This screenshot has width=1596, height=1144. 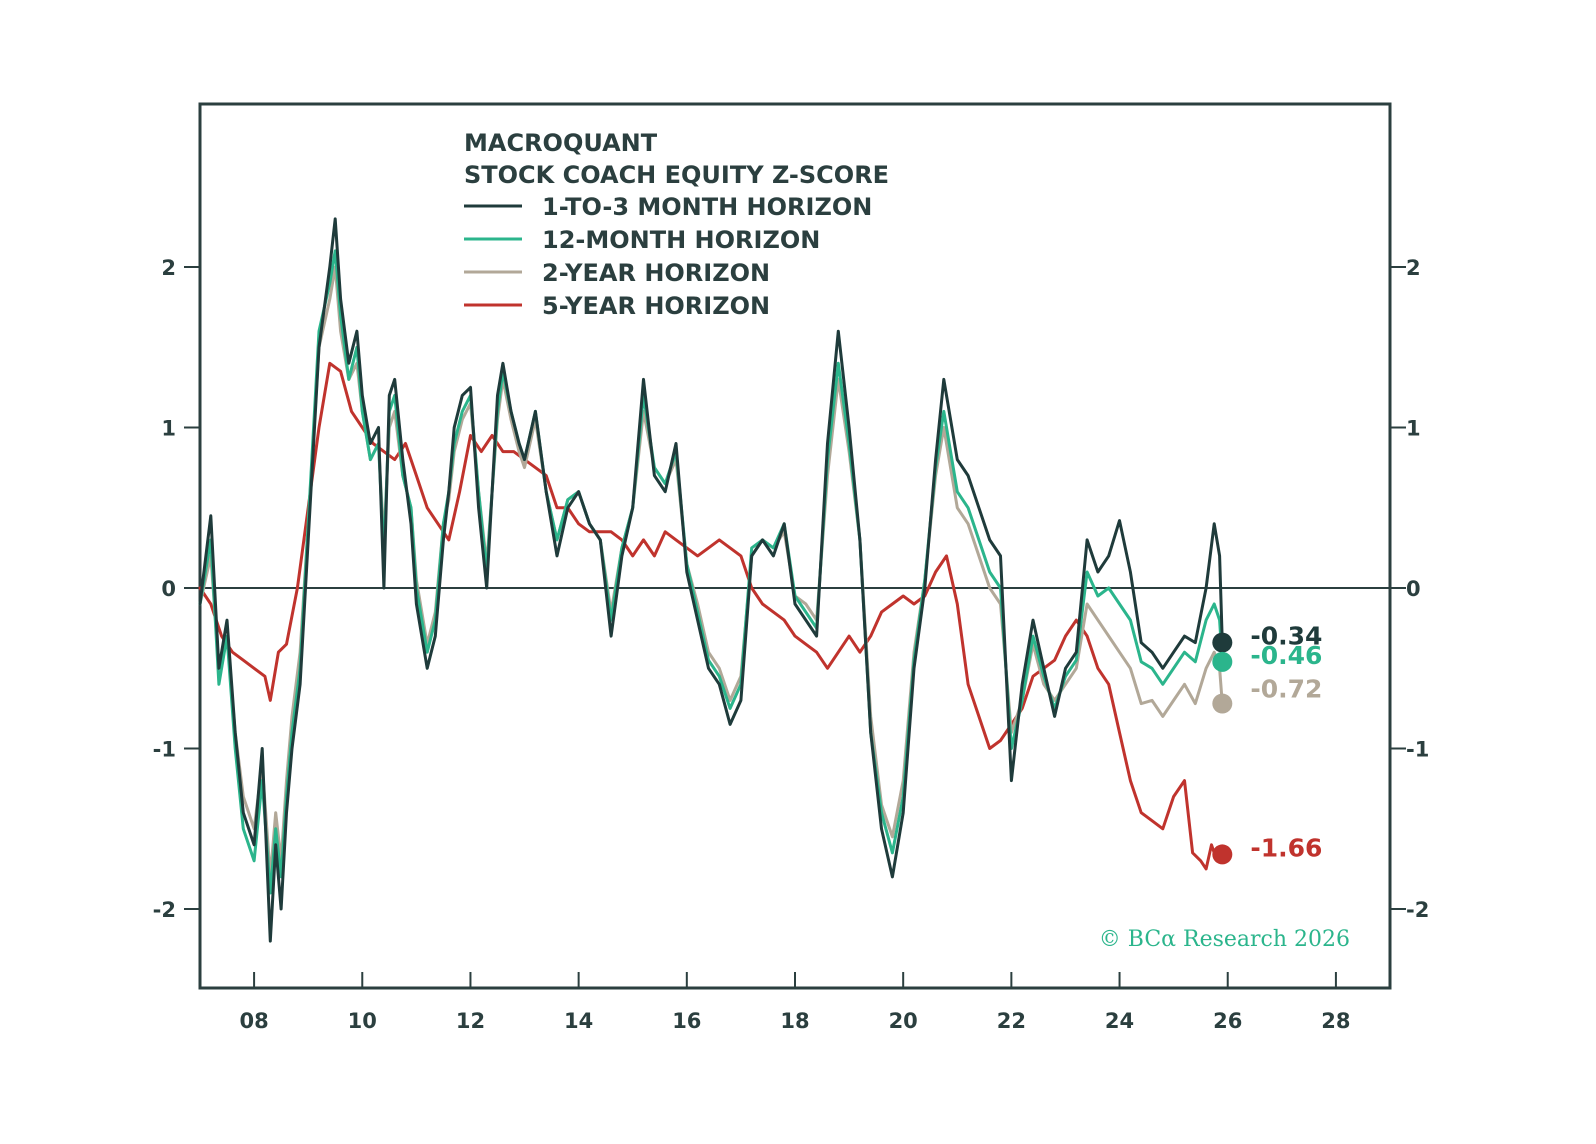 What do you see at coordinates (1011, 1021) in the screenshot?
I see `x-tick-label: 22` at bounding box center [1011, 1021].